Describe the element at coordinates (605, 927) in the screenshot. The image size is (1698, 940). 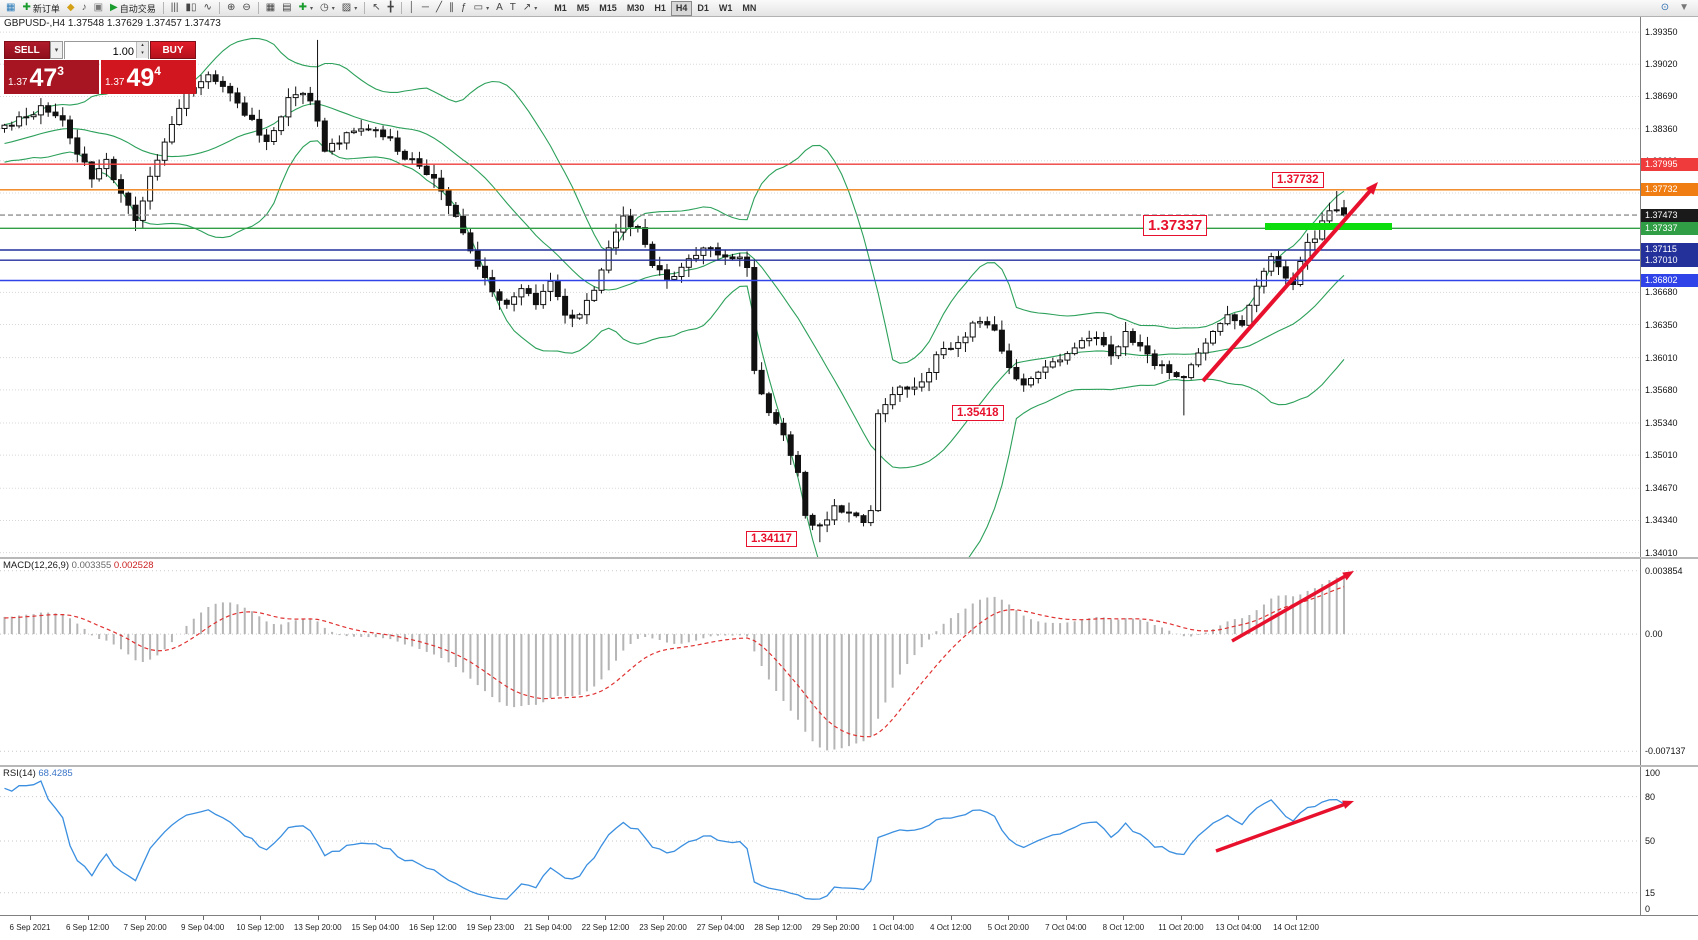
I see `time-axis-label: 22 Sep 12:00` at that location.